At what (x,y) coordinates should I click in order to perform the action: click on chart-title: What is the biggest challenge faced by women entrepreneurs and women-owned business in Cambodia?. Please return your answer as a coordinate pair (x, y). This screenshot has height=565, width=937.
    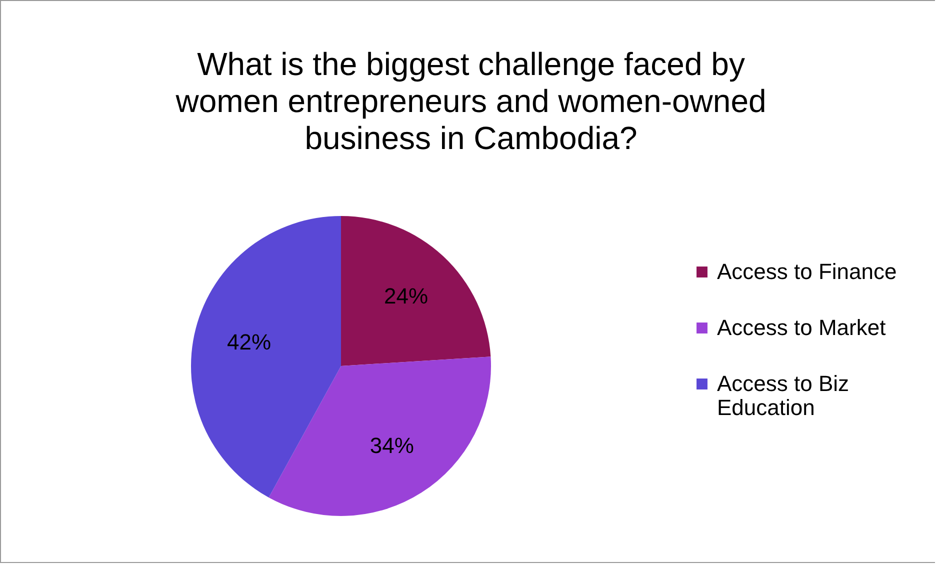
    Looking at the image, I should click on (470, 101).